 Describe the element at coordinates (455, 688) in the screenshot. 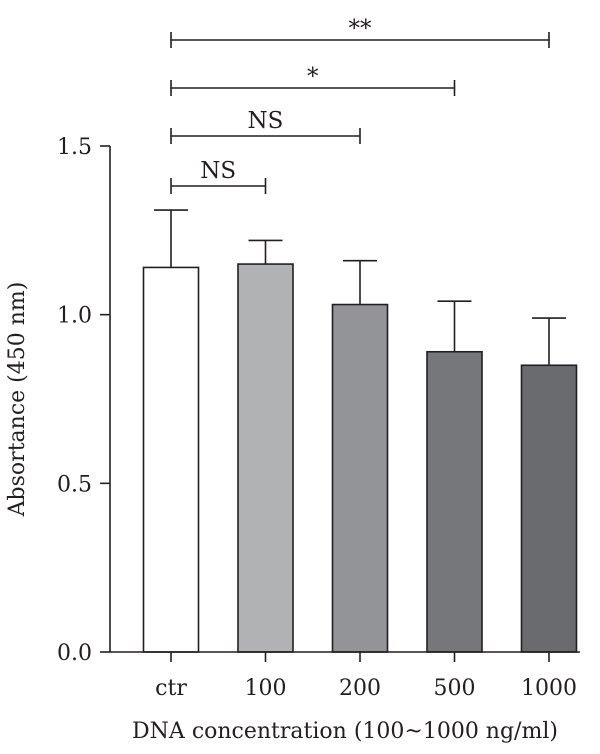

I see `x-tick-label: 500` at that location.